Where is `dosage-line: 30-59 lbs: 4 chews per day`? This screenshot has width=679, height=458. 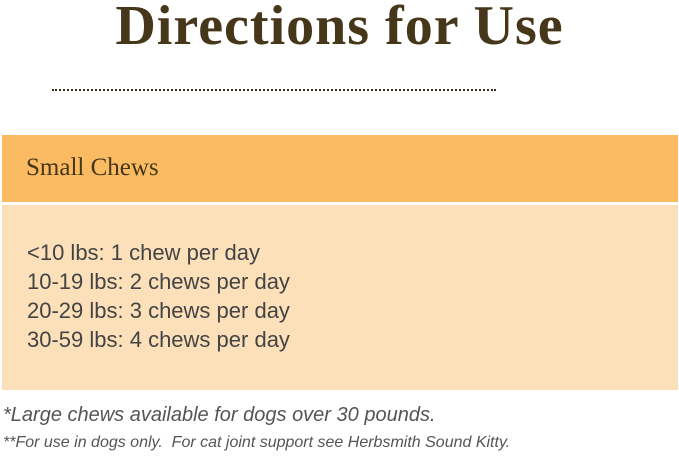
dosage-line: 30-59 lbs: 4 chews per day is located at coordinates (158, 339).